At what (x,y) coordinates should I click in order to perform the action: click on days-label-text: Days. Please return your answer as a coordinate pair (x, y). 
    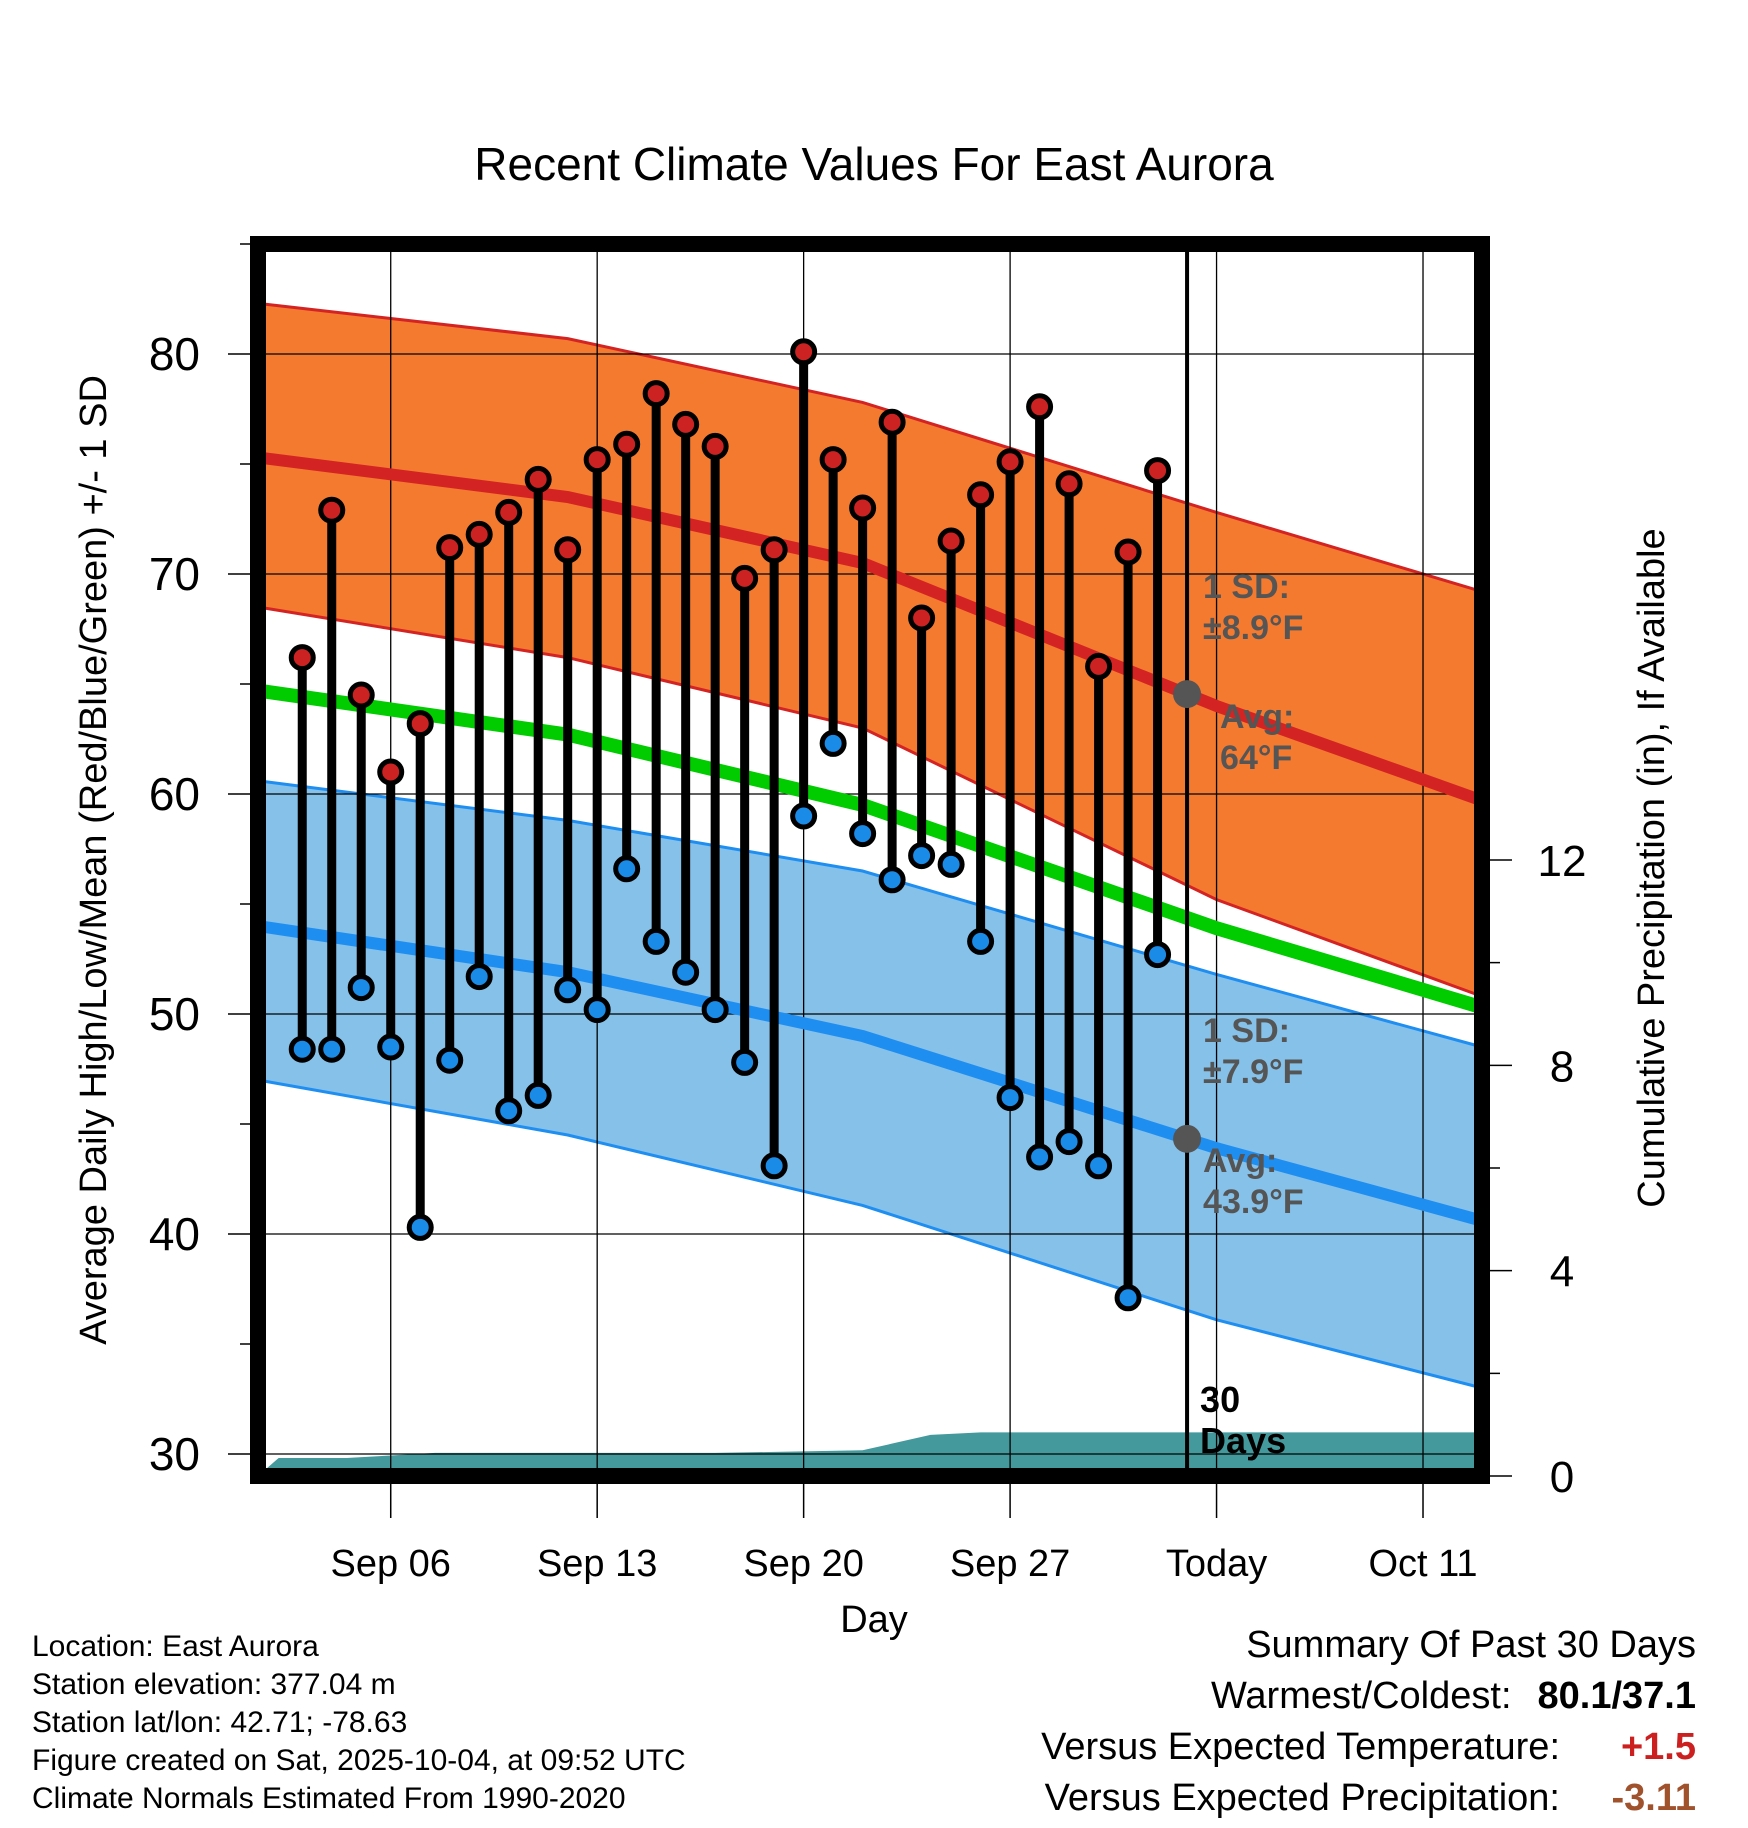
    Looking at the image, I should click on (1243, 1440).